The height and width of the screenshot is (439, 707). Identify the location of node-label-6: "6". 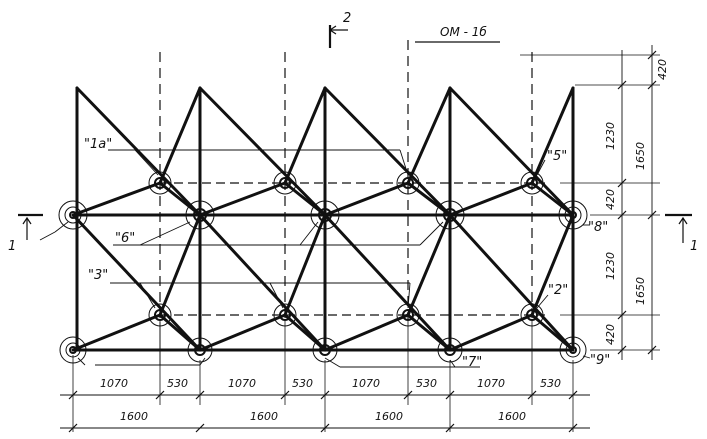
(125, 238).